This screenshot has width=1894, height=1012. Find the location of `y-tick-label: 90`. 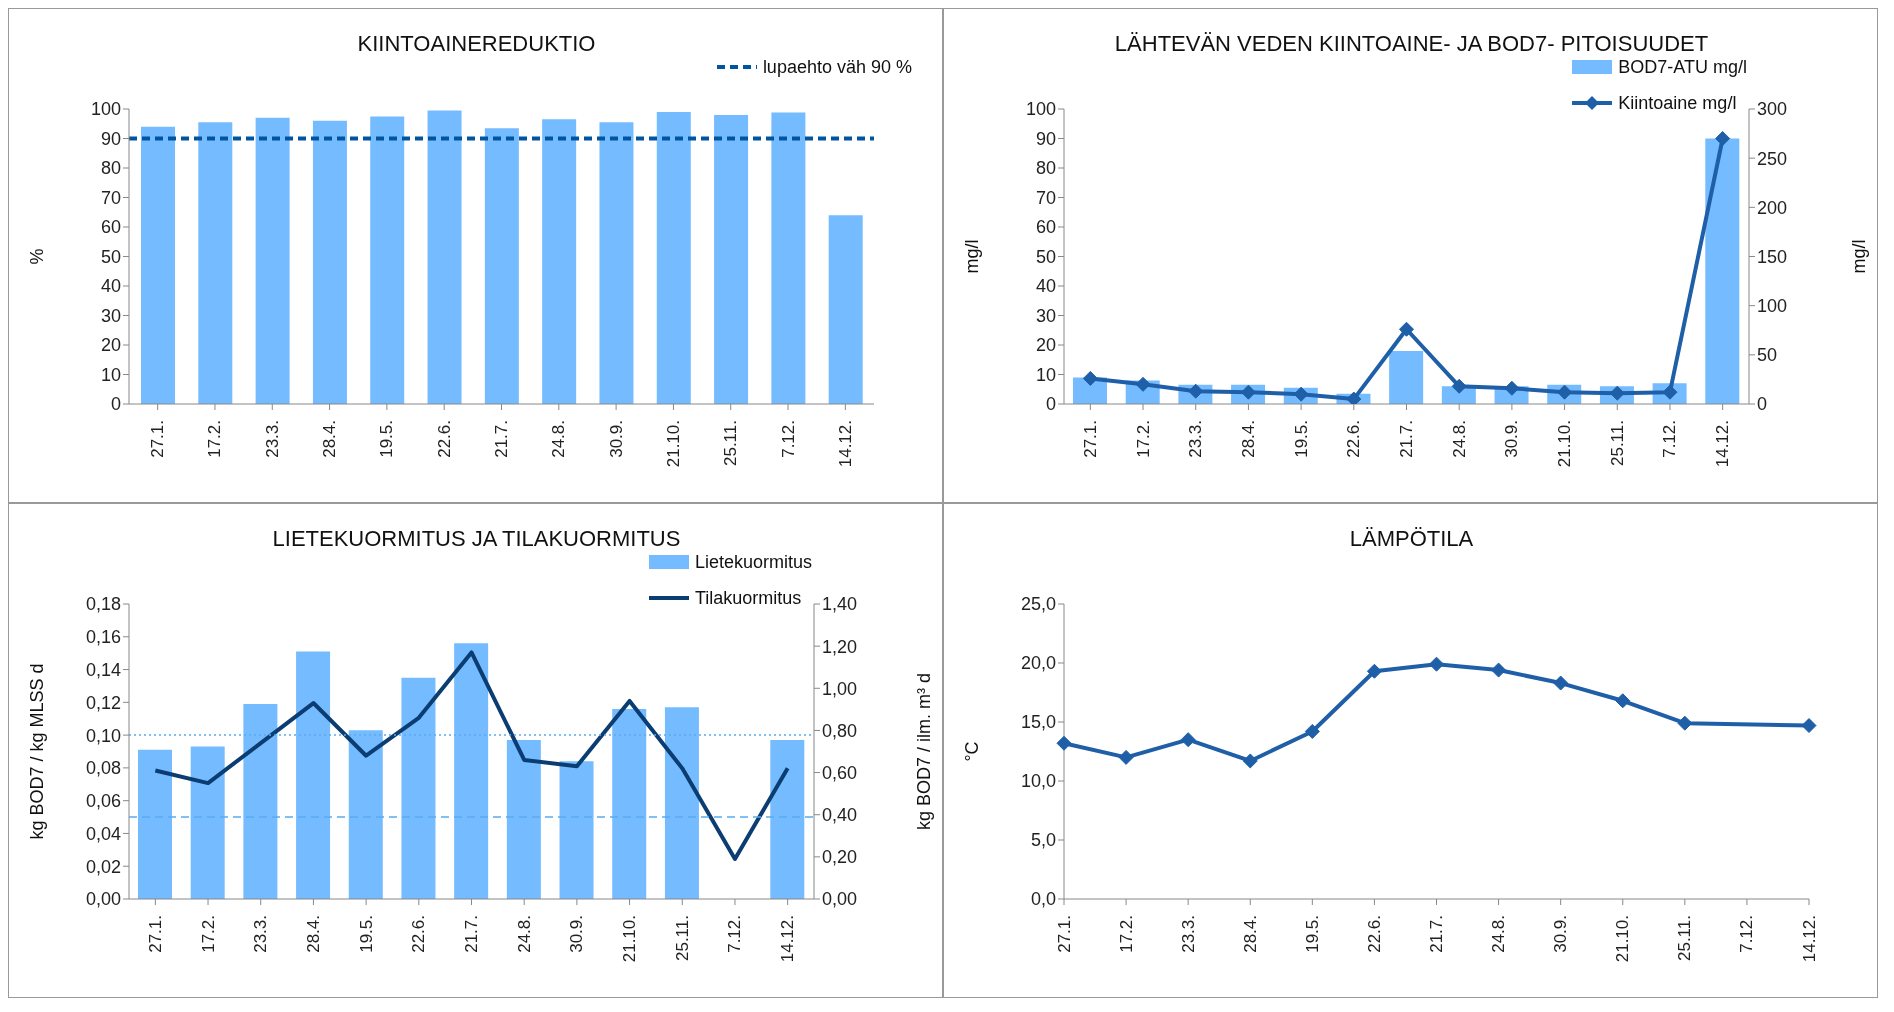

y-tick-label: 90 is located at coordinates (110, 138).